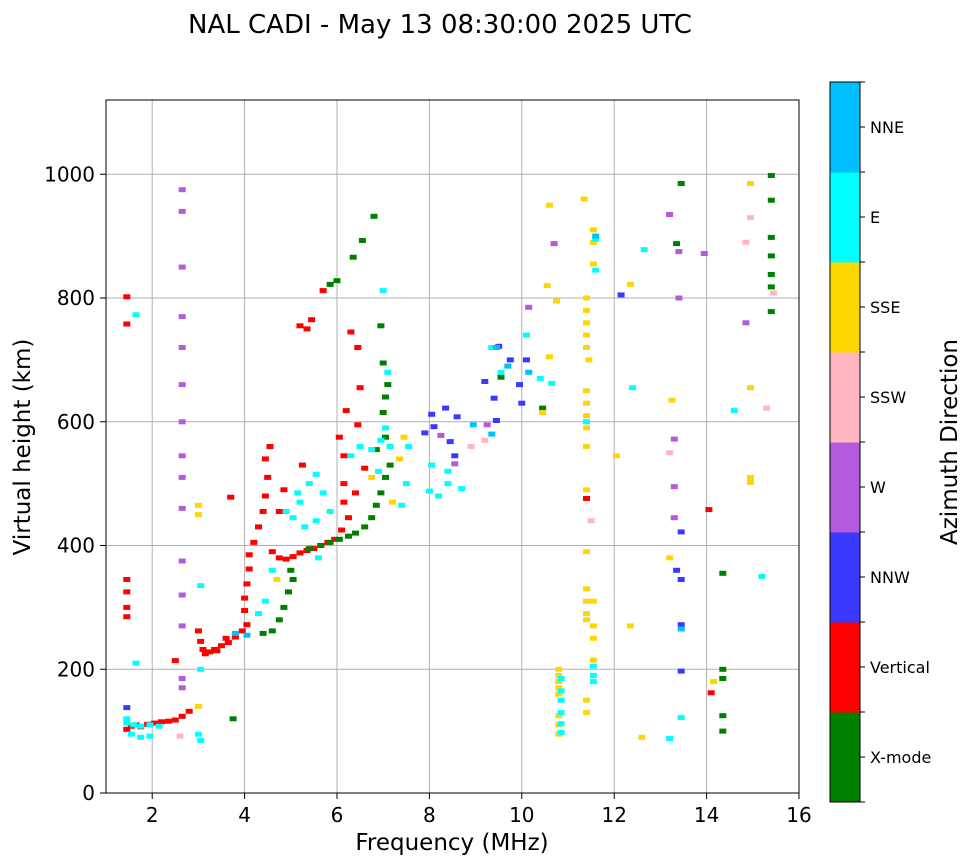 This screenshot has width=972, height=865. What do you see at coordinates (880, 442) in the screenshot?
I see `colorbar: X-mode Vertical NNW W SSW SSE E NNE` at bounding box center [880, 442].